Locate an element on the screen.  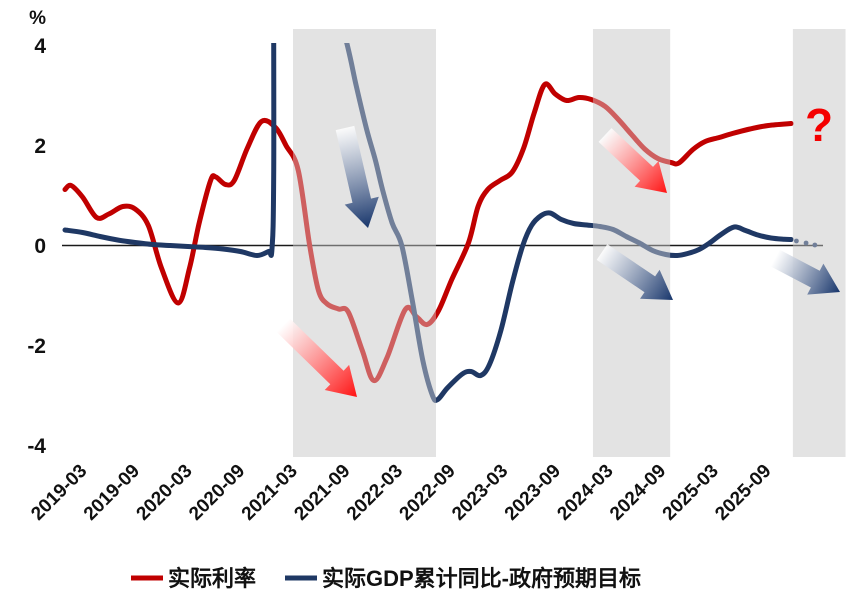
x-tick: 2023-03 is located at coordinates (480, 493).